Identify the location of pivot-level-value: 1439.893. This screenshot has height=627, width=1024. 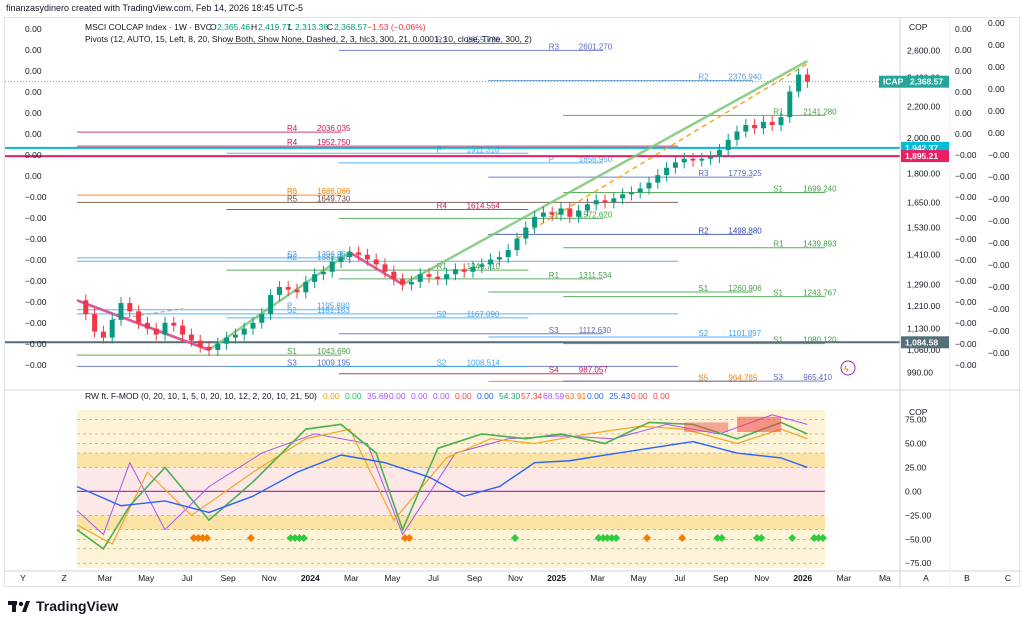
(820, 244).